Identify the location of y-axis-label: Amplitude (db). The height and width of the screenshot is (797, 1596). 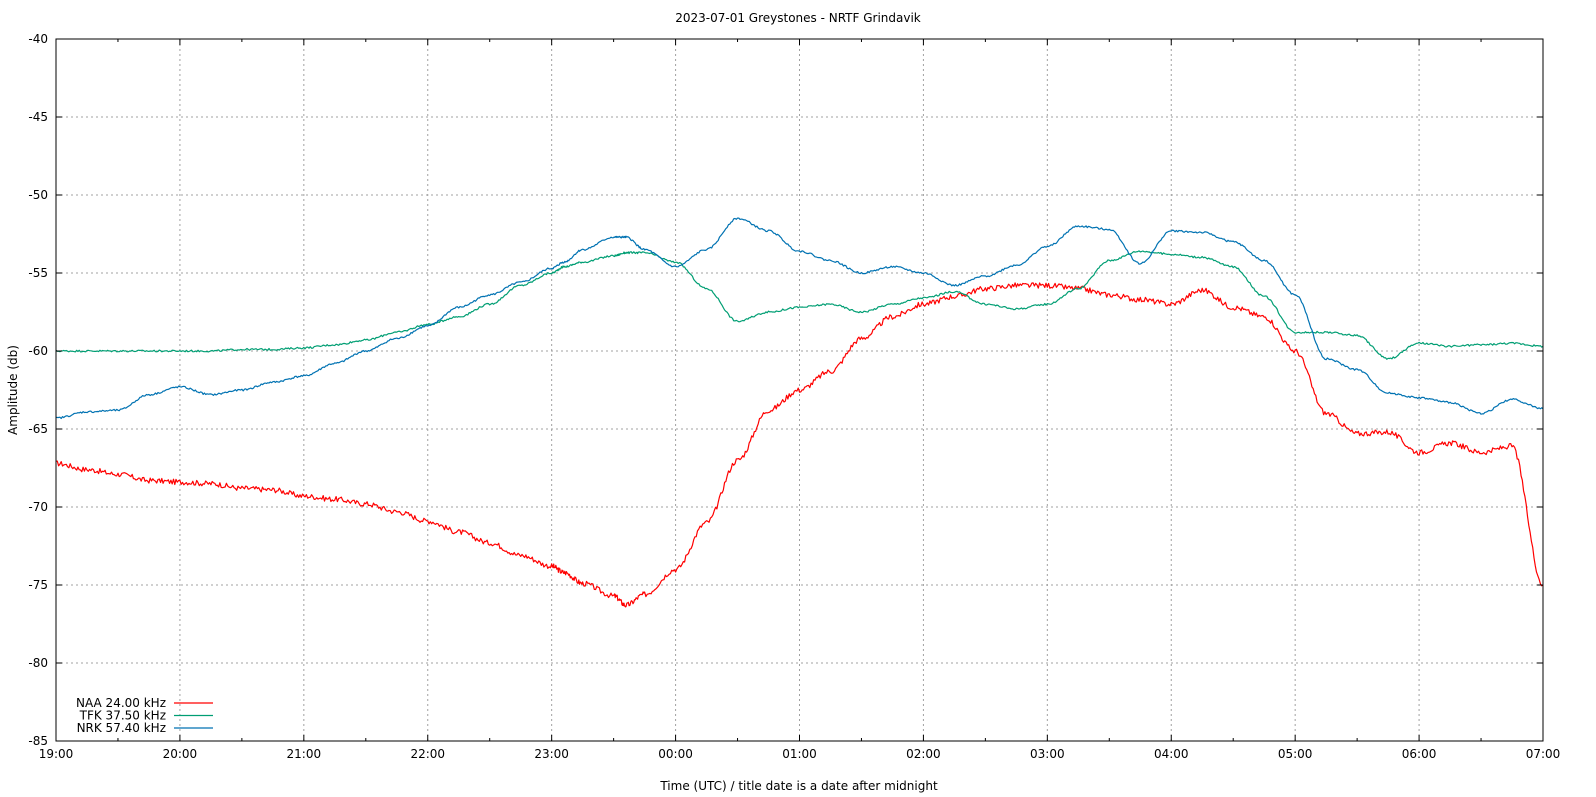
(13, 390).